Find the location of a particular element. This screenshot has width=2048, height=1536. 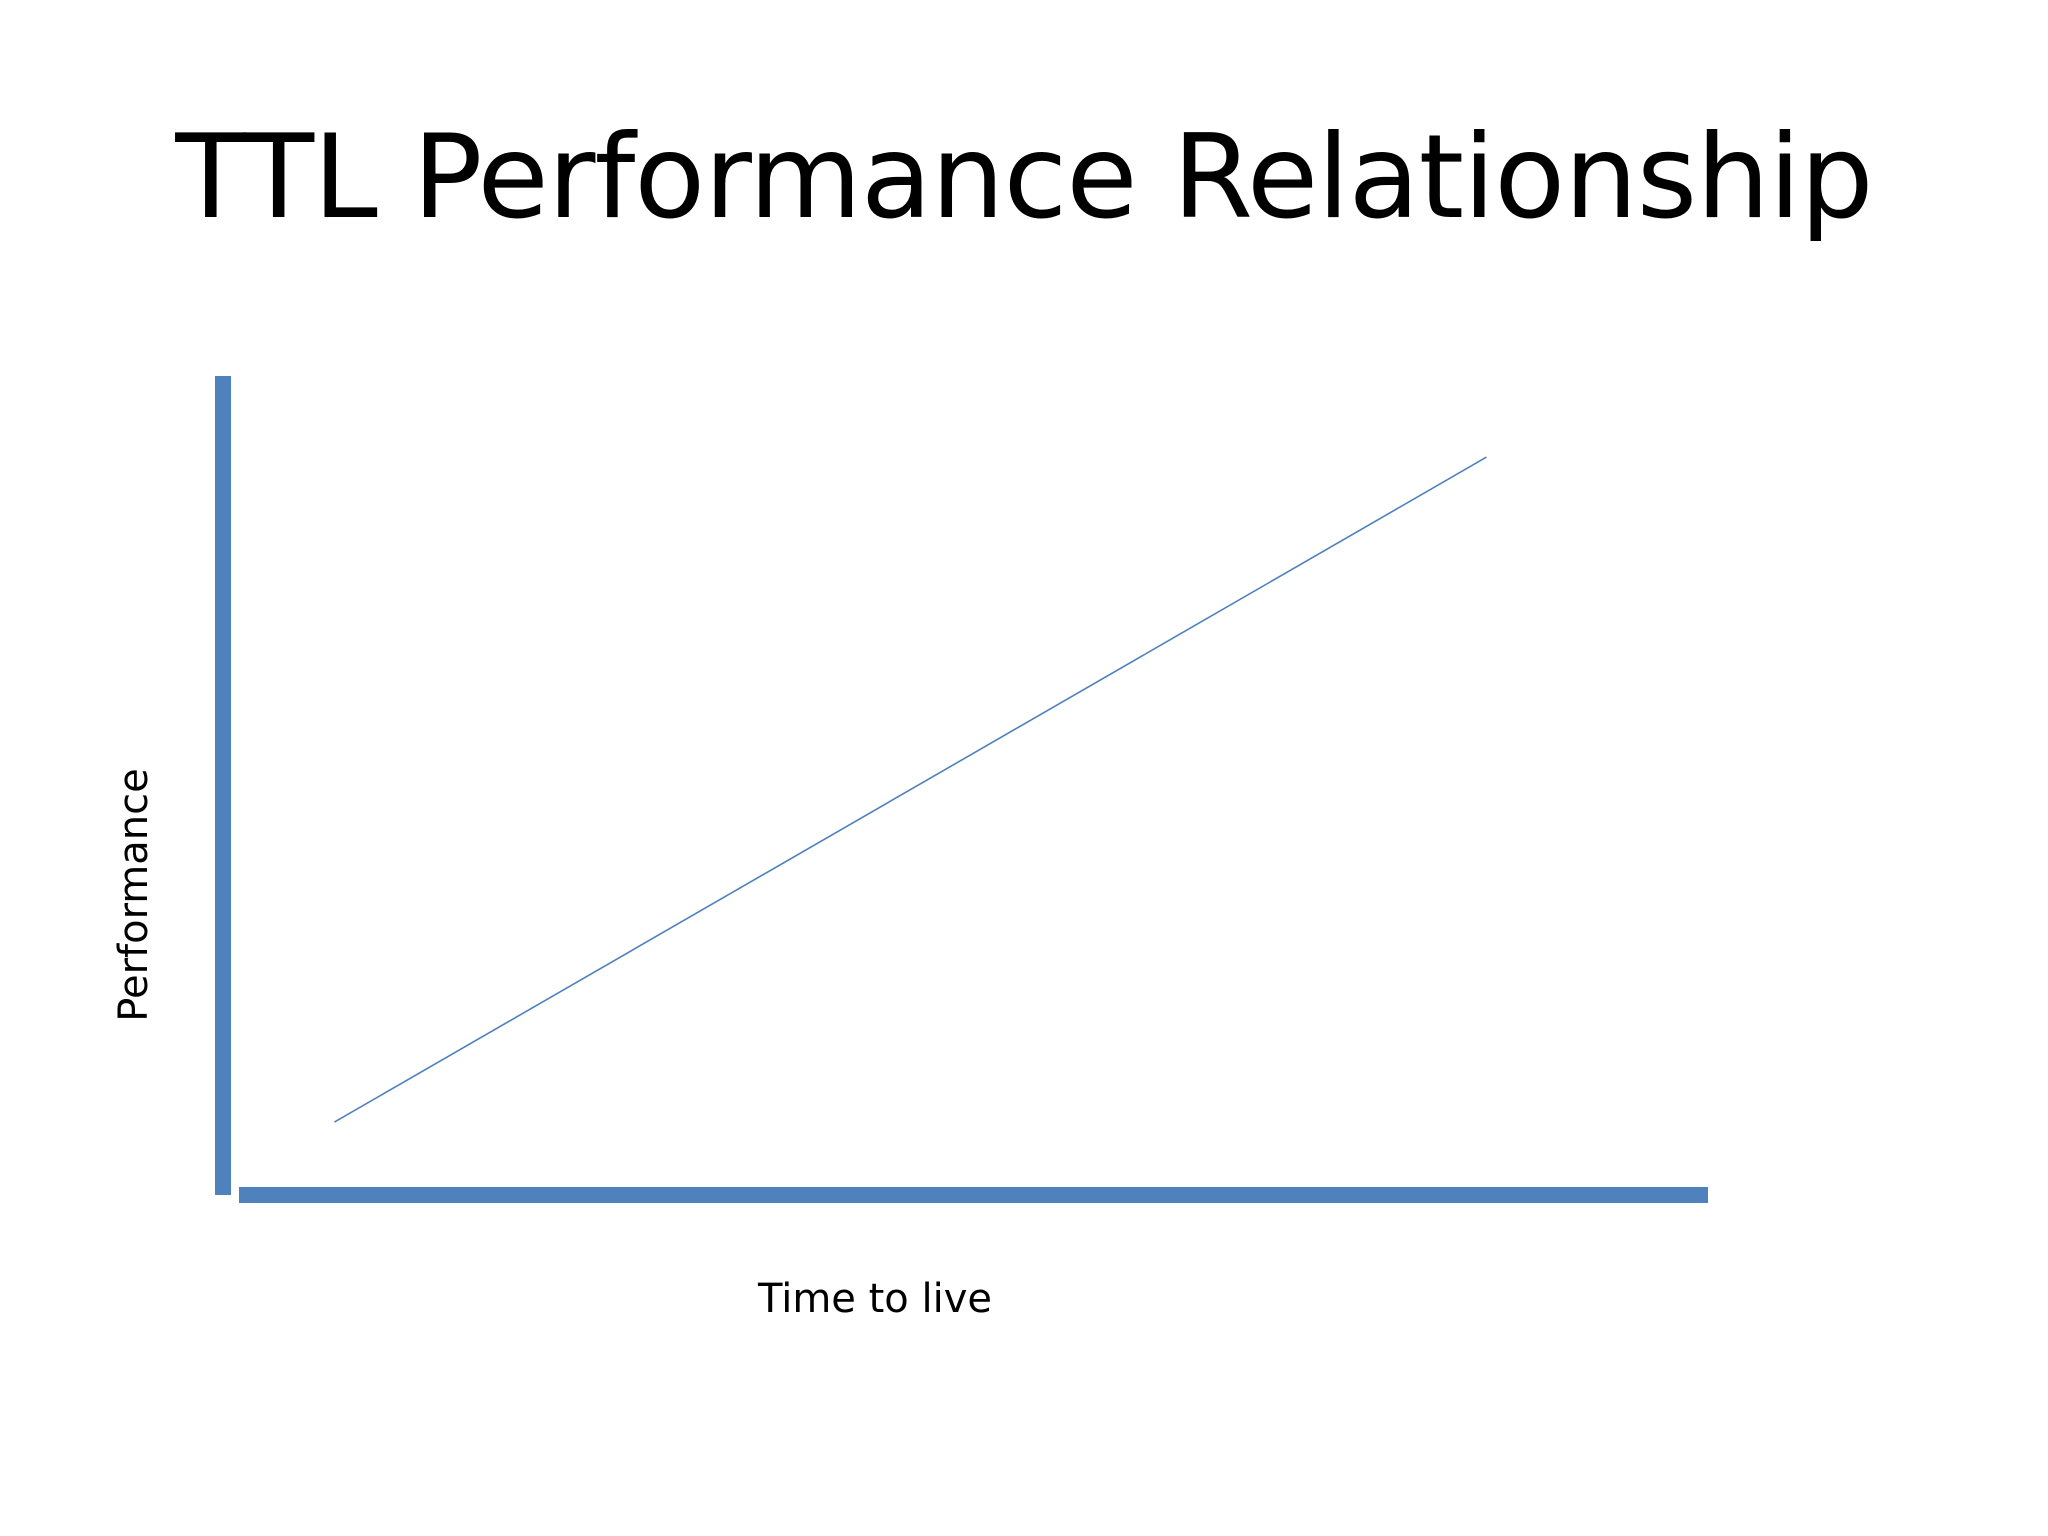

slide-title: TTL Performance Relationship is located at coordinates (1024, 177).